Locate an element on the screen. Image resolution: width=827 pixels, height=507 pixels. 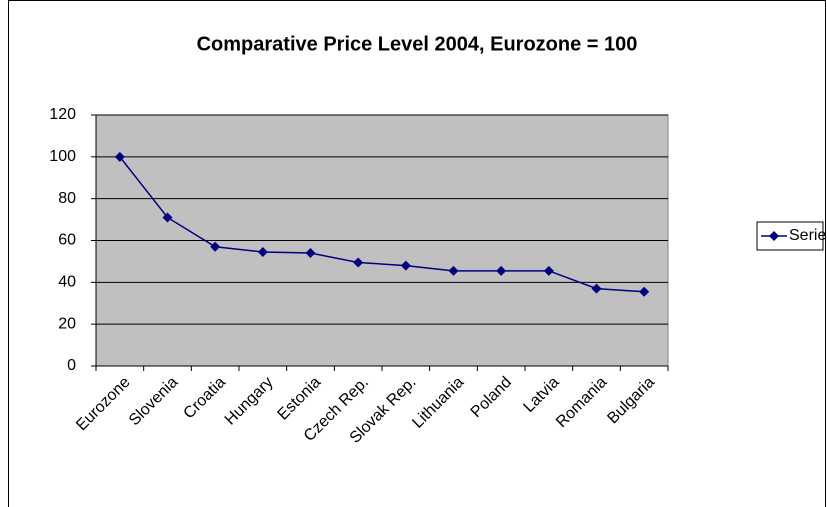
y-tick-label: 0 is located at coordinates (71, 365).